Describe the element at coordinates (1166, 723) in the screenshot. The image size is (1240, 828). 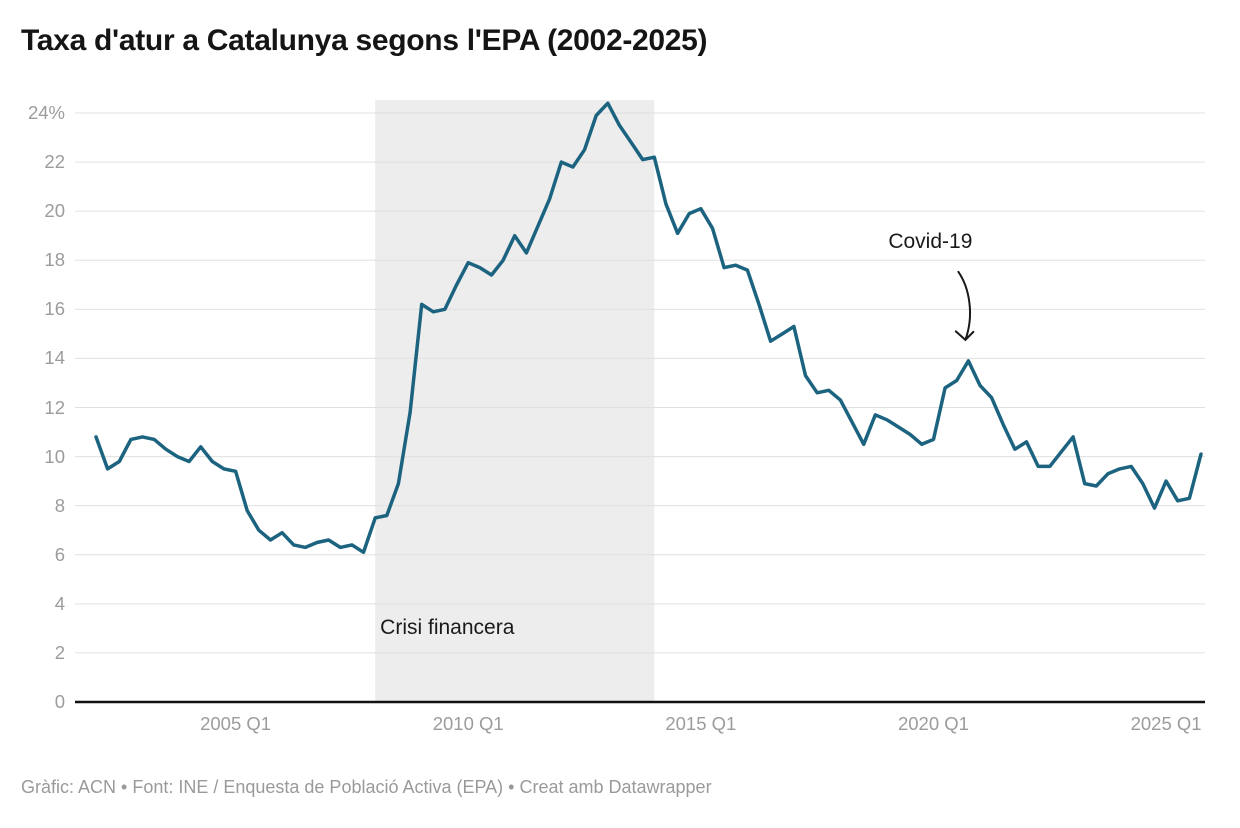
I see `x-axis-tick-label: 2025 Q1` at that location.